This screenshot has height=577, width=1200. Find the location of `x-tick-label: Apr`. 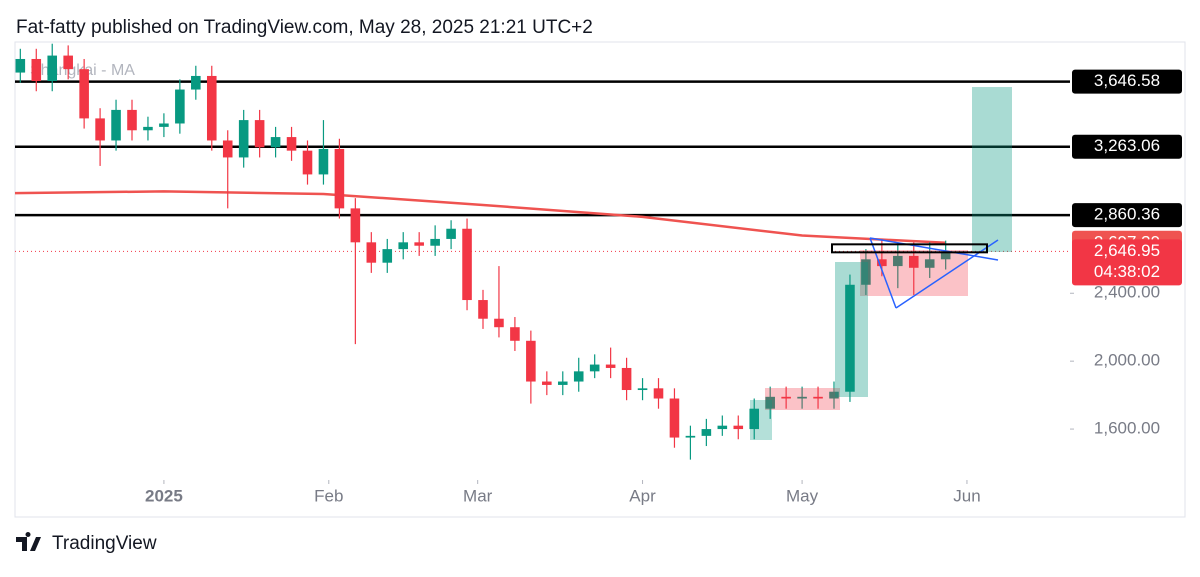

x-tick-label: Apr is located at coordinates (642, 495).